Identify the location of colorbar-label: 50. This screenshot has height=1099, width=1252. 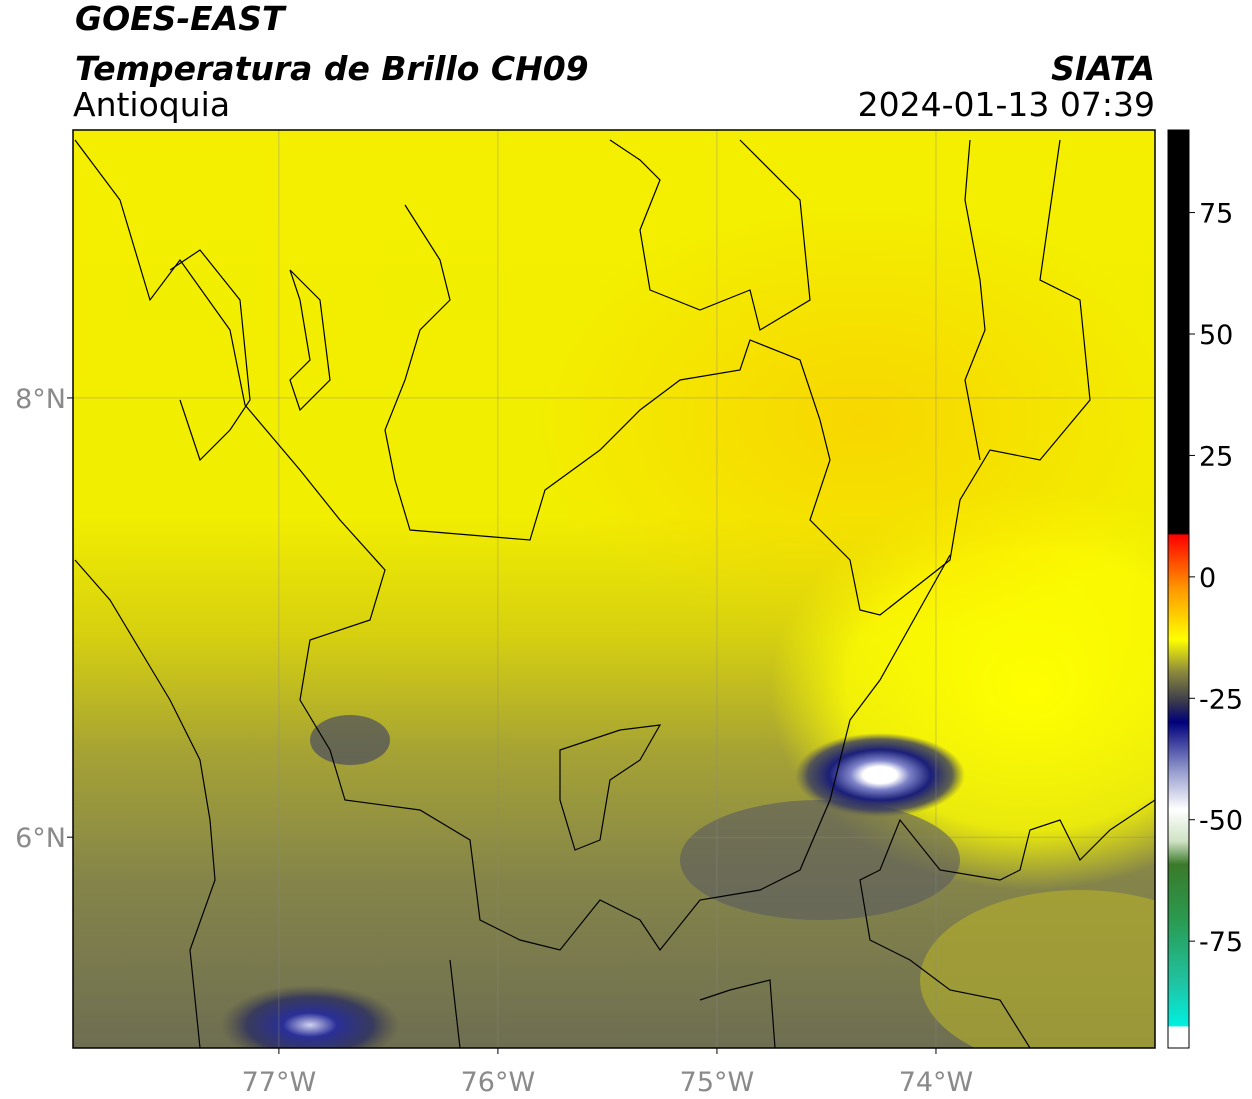
(1216, 335).